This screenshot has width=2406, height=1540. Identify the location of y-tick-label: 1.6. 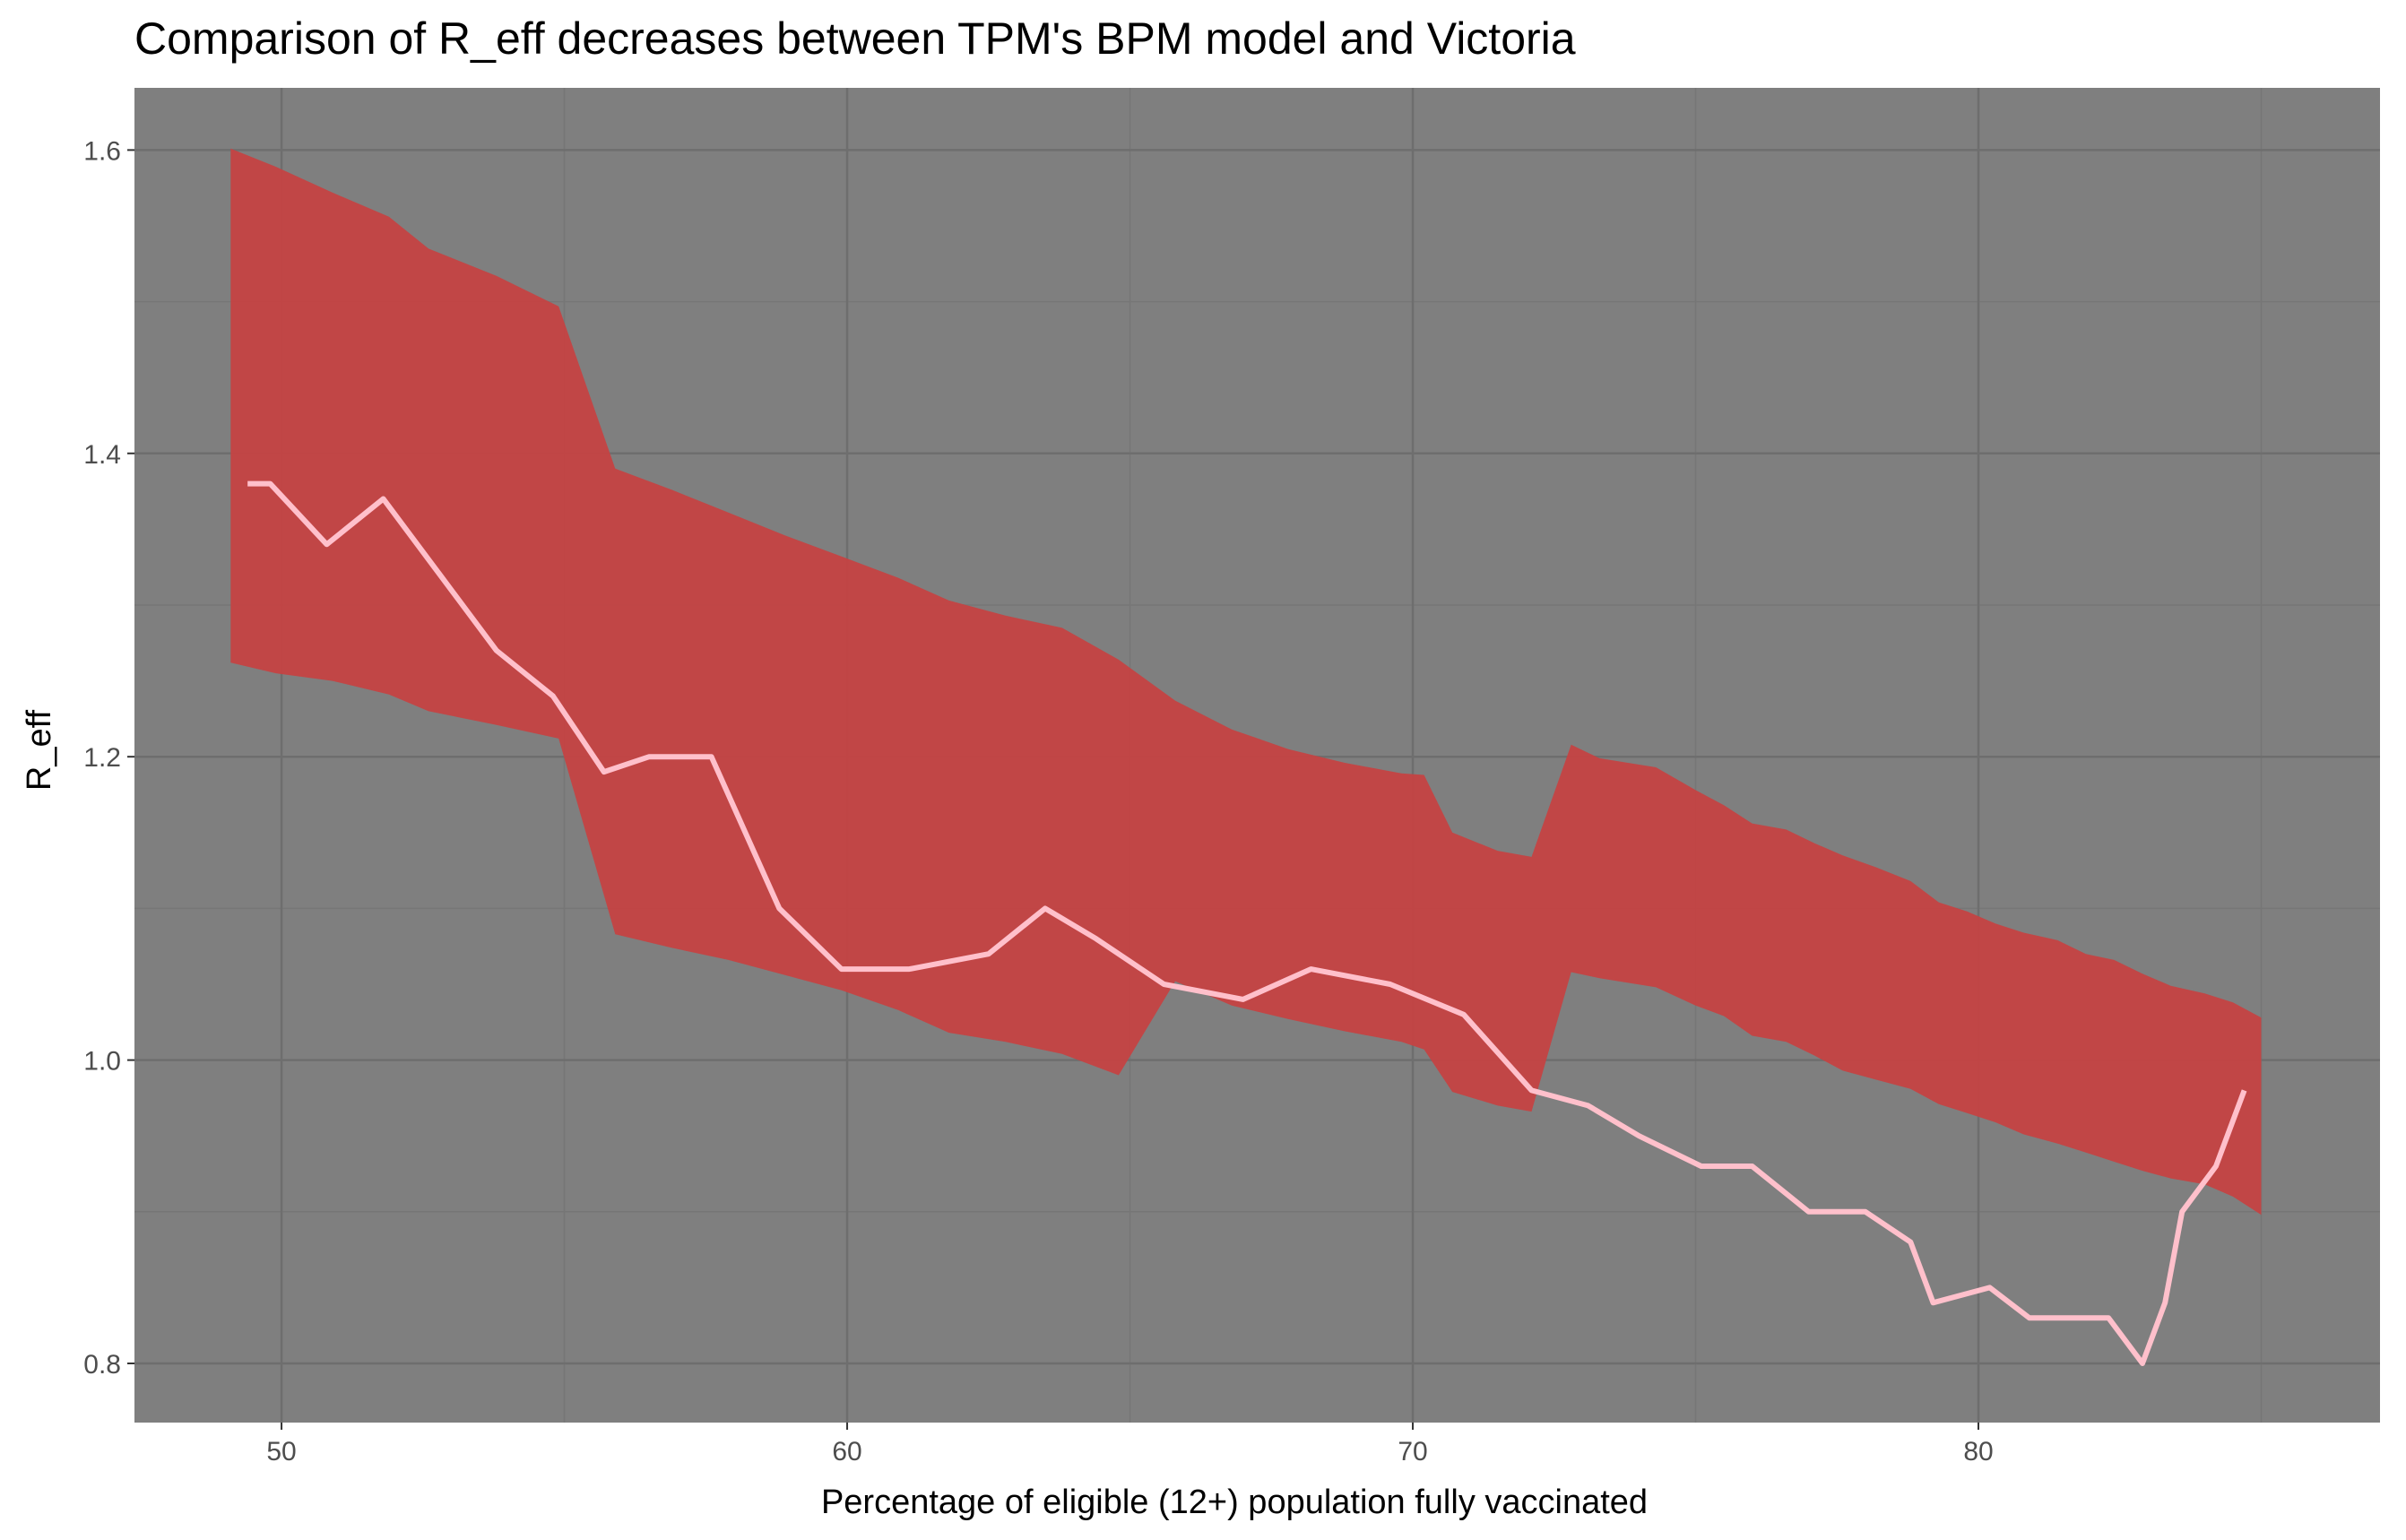
(102, 151).